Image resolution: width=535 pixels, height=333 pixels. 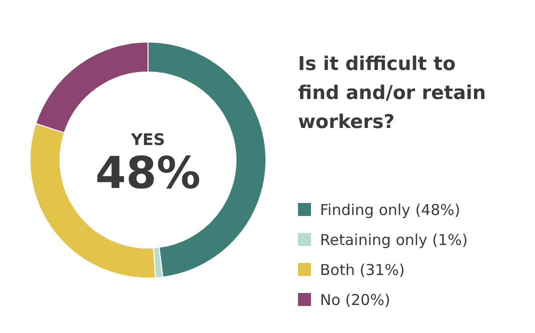 What do you see at coordinates (362, 270) in the screenshot?
I see `legend-label: Both (31%)` at bounding box center [362, 270].